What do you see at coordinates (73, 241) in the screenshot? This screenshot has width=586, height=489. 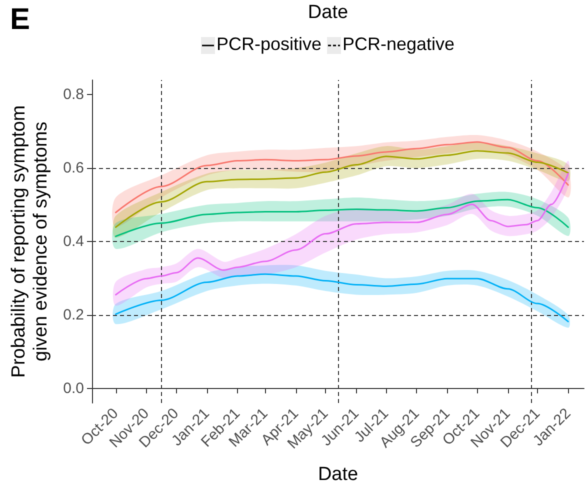 I see `y-tick-label: 0.4` at bounding box center [73, 241].